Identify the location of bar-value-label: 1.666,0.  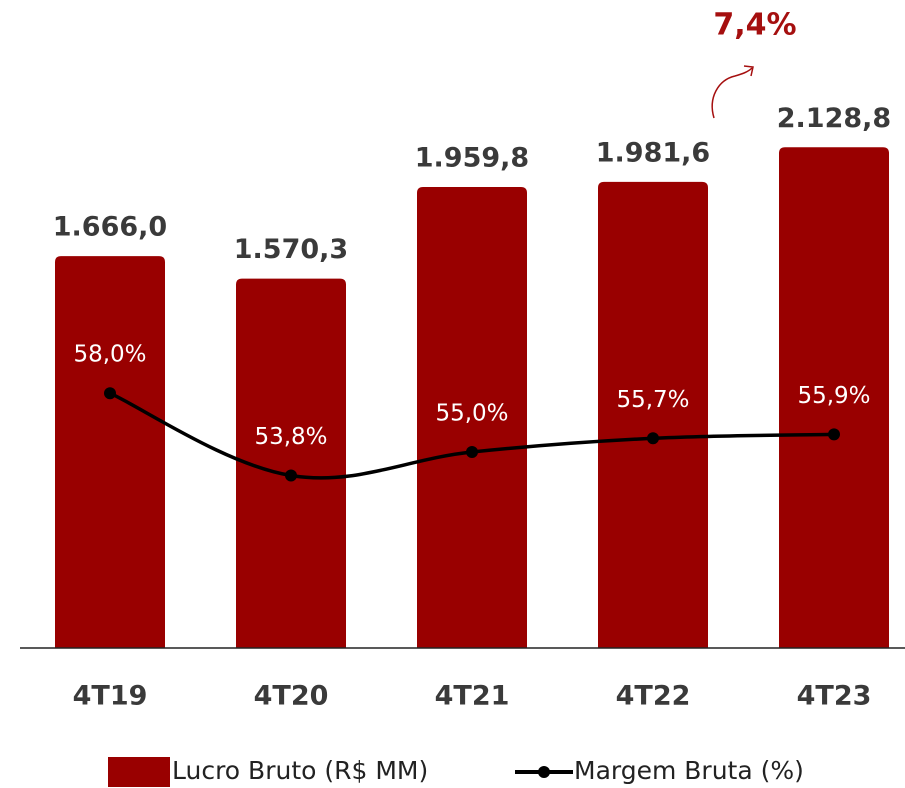
(110, 227).